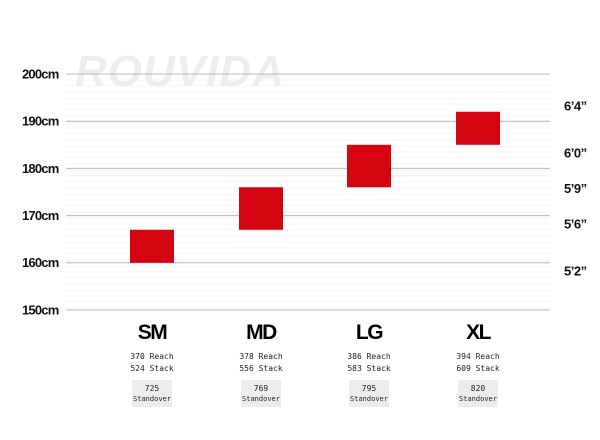  Describe the element at coordinates (369, 368) in the screenshot. I see `stack-value: 583 Stack` at that location.